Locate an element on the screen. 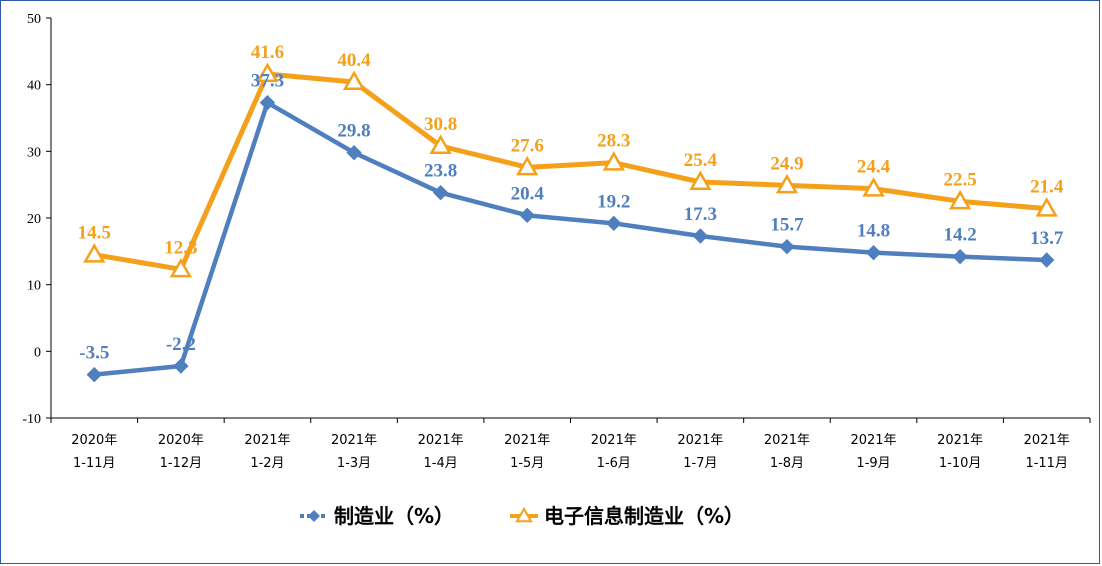 The width and height of the screenshot is (1102, 566). data-label-electronics: 25.4 is located at coordinates (701, 160).